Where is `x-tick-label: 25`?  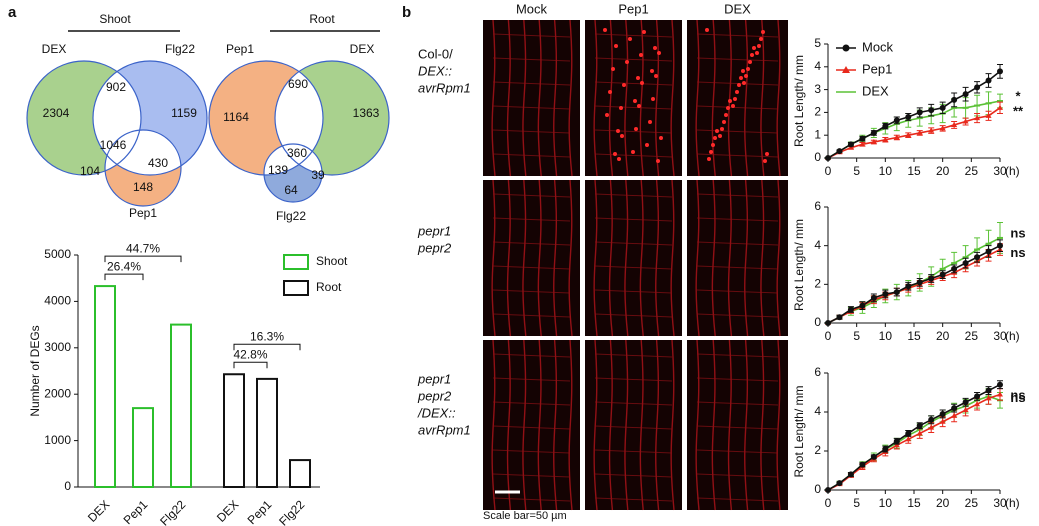
x-tick-label: 25 is located at coordinates (972, 171).